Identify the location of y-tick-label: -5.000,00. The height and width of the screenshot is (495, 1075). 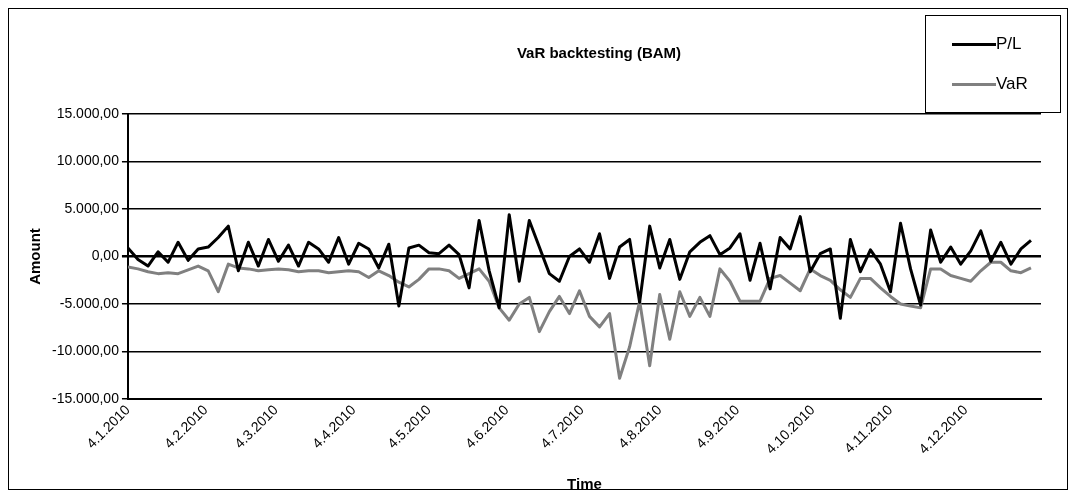
(89, 302).